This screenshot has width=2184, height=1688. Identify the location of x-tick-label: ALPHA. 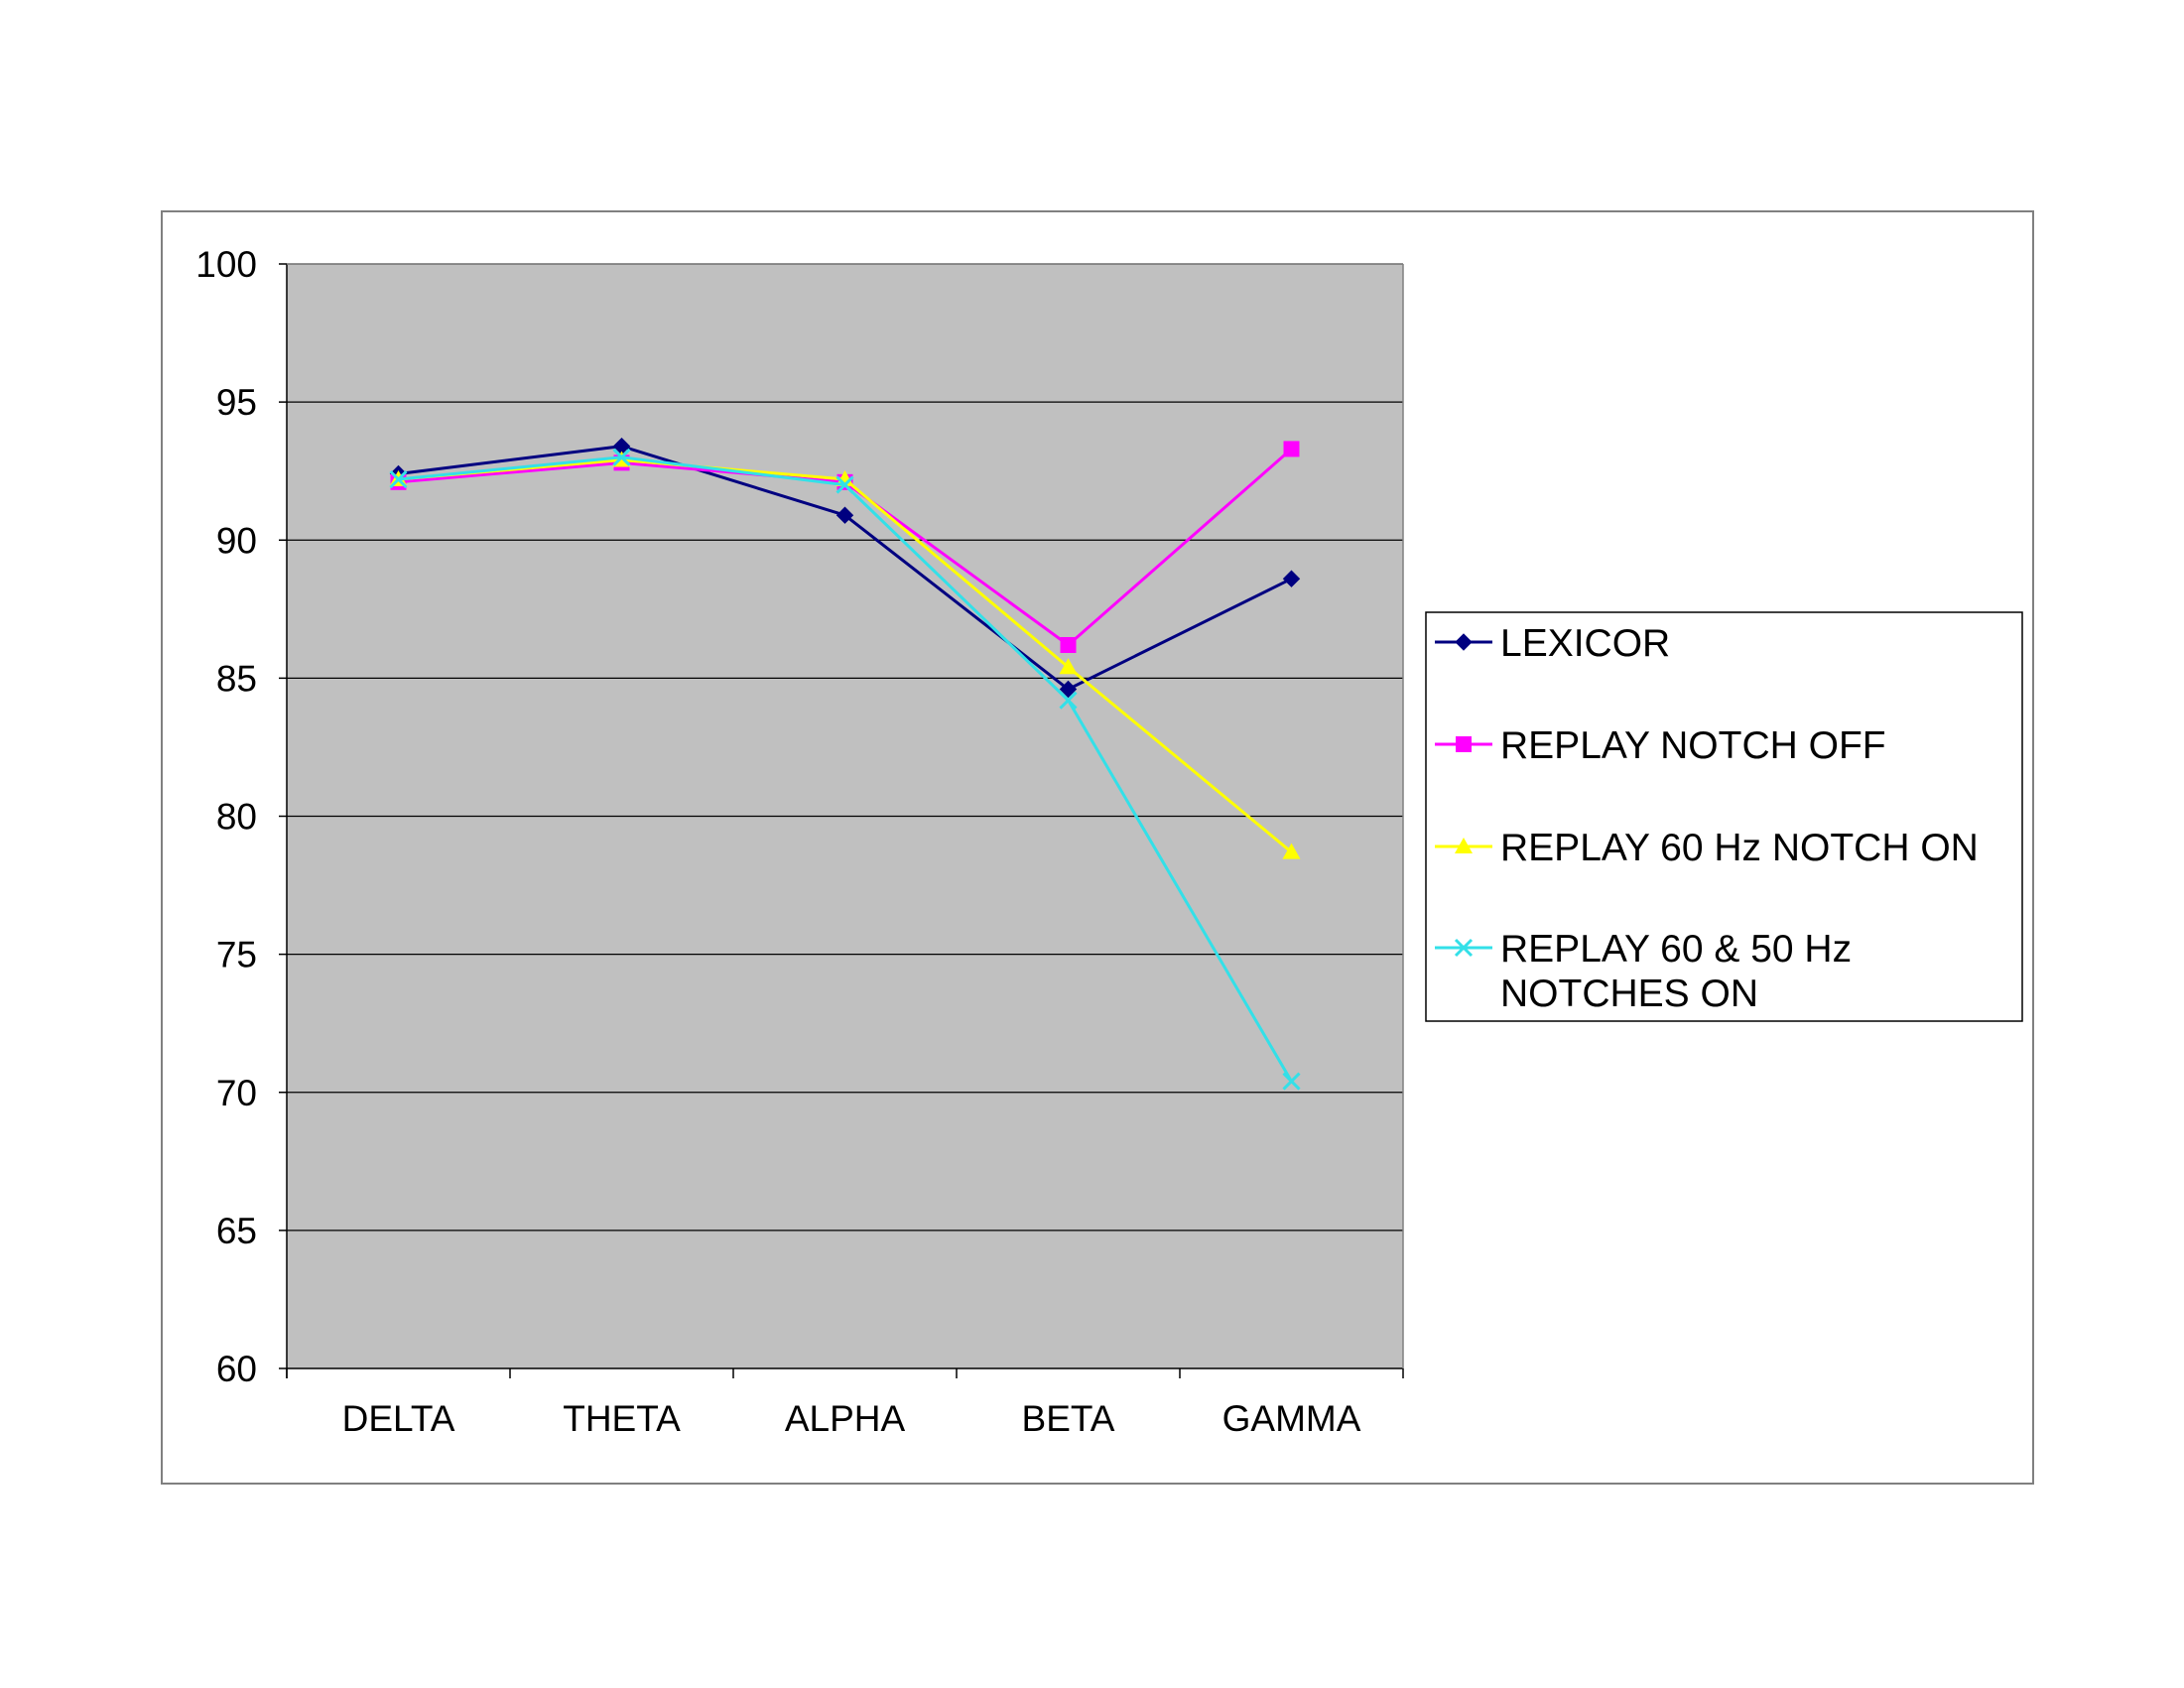
(845, 1419).